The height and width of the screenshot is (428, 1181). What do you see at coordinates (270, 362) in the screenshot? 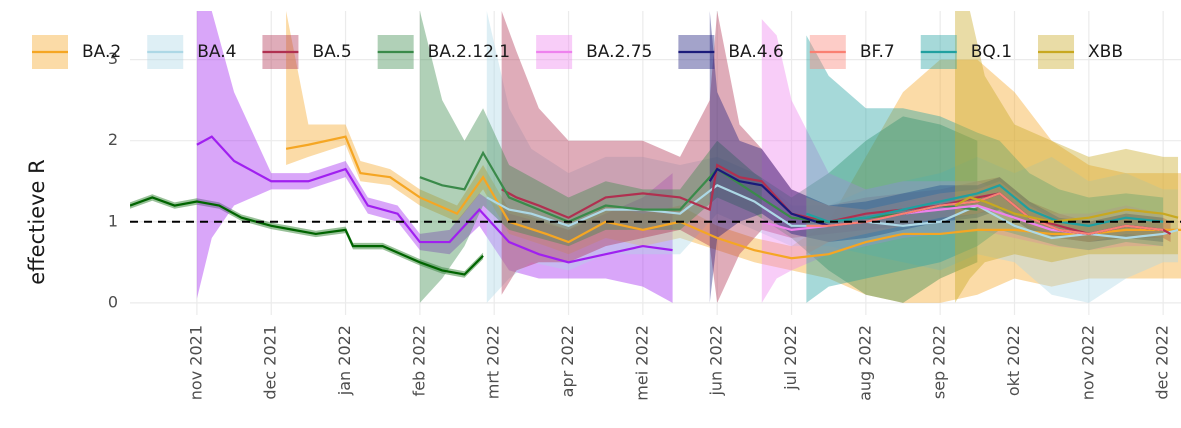
I see `x-tick-label: dec 2021` at bounding box center [270, 362].